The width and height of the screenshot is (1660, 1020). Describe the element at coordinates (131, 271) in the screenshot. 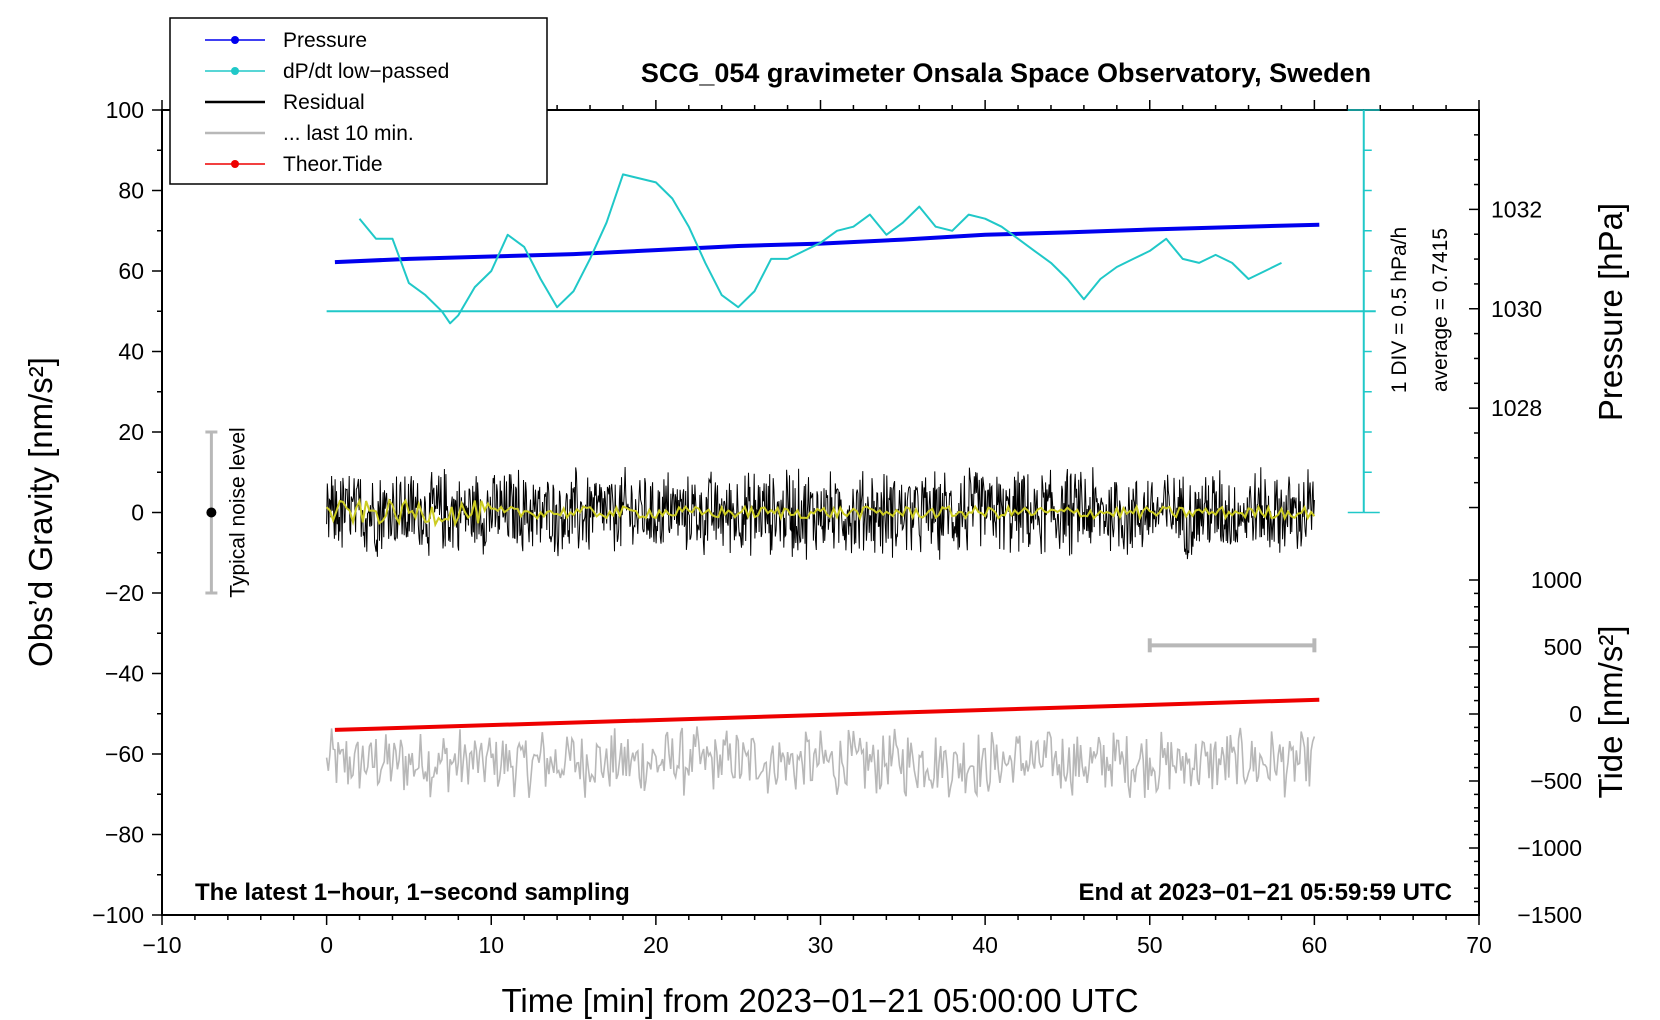

I see `y-tick-label: 60` at that location.